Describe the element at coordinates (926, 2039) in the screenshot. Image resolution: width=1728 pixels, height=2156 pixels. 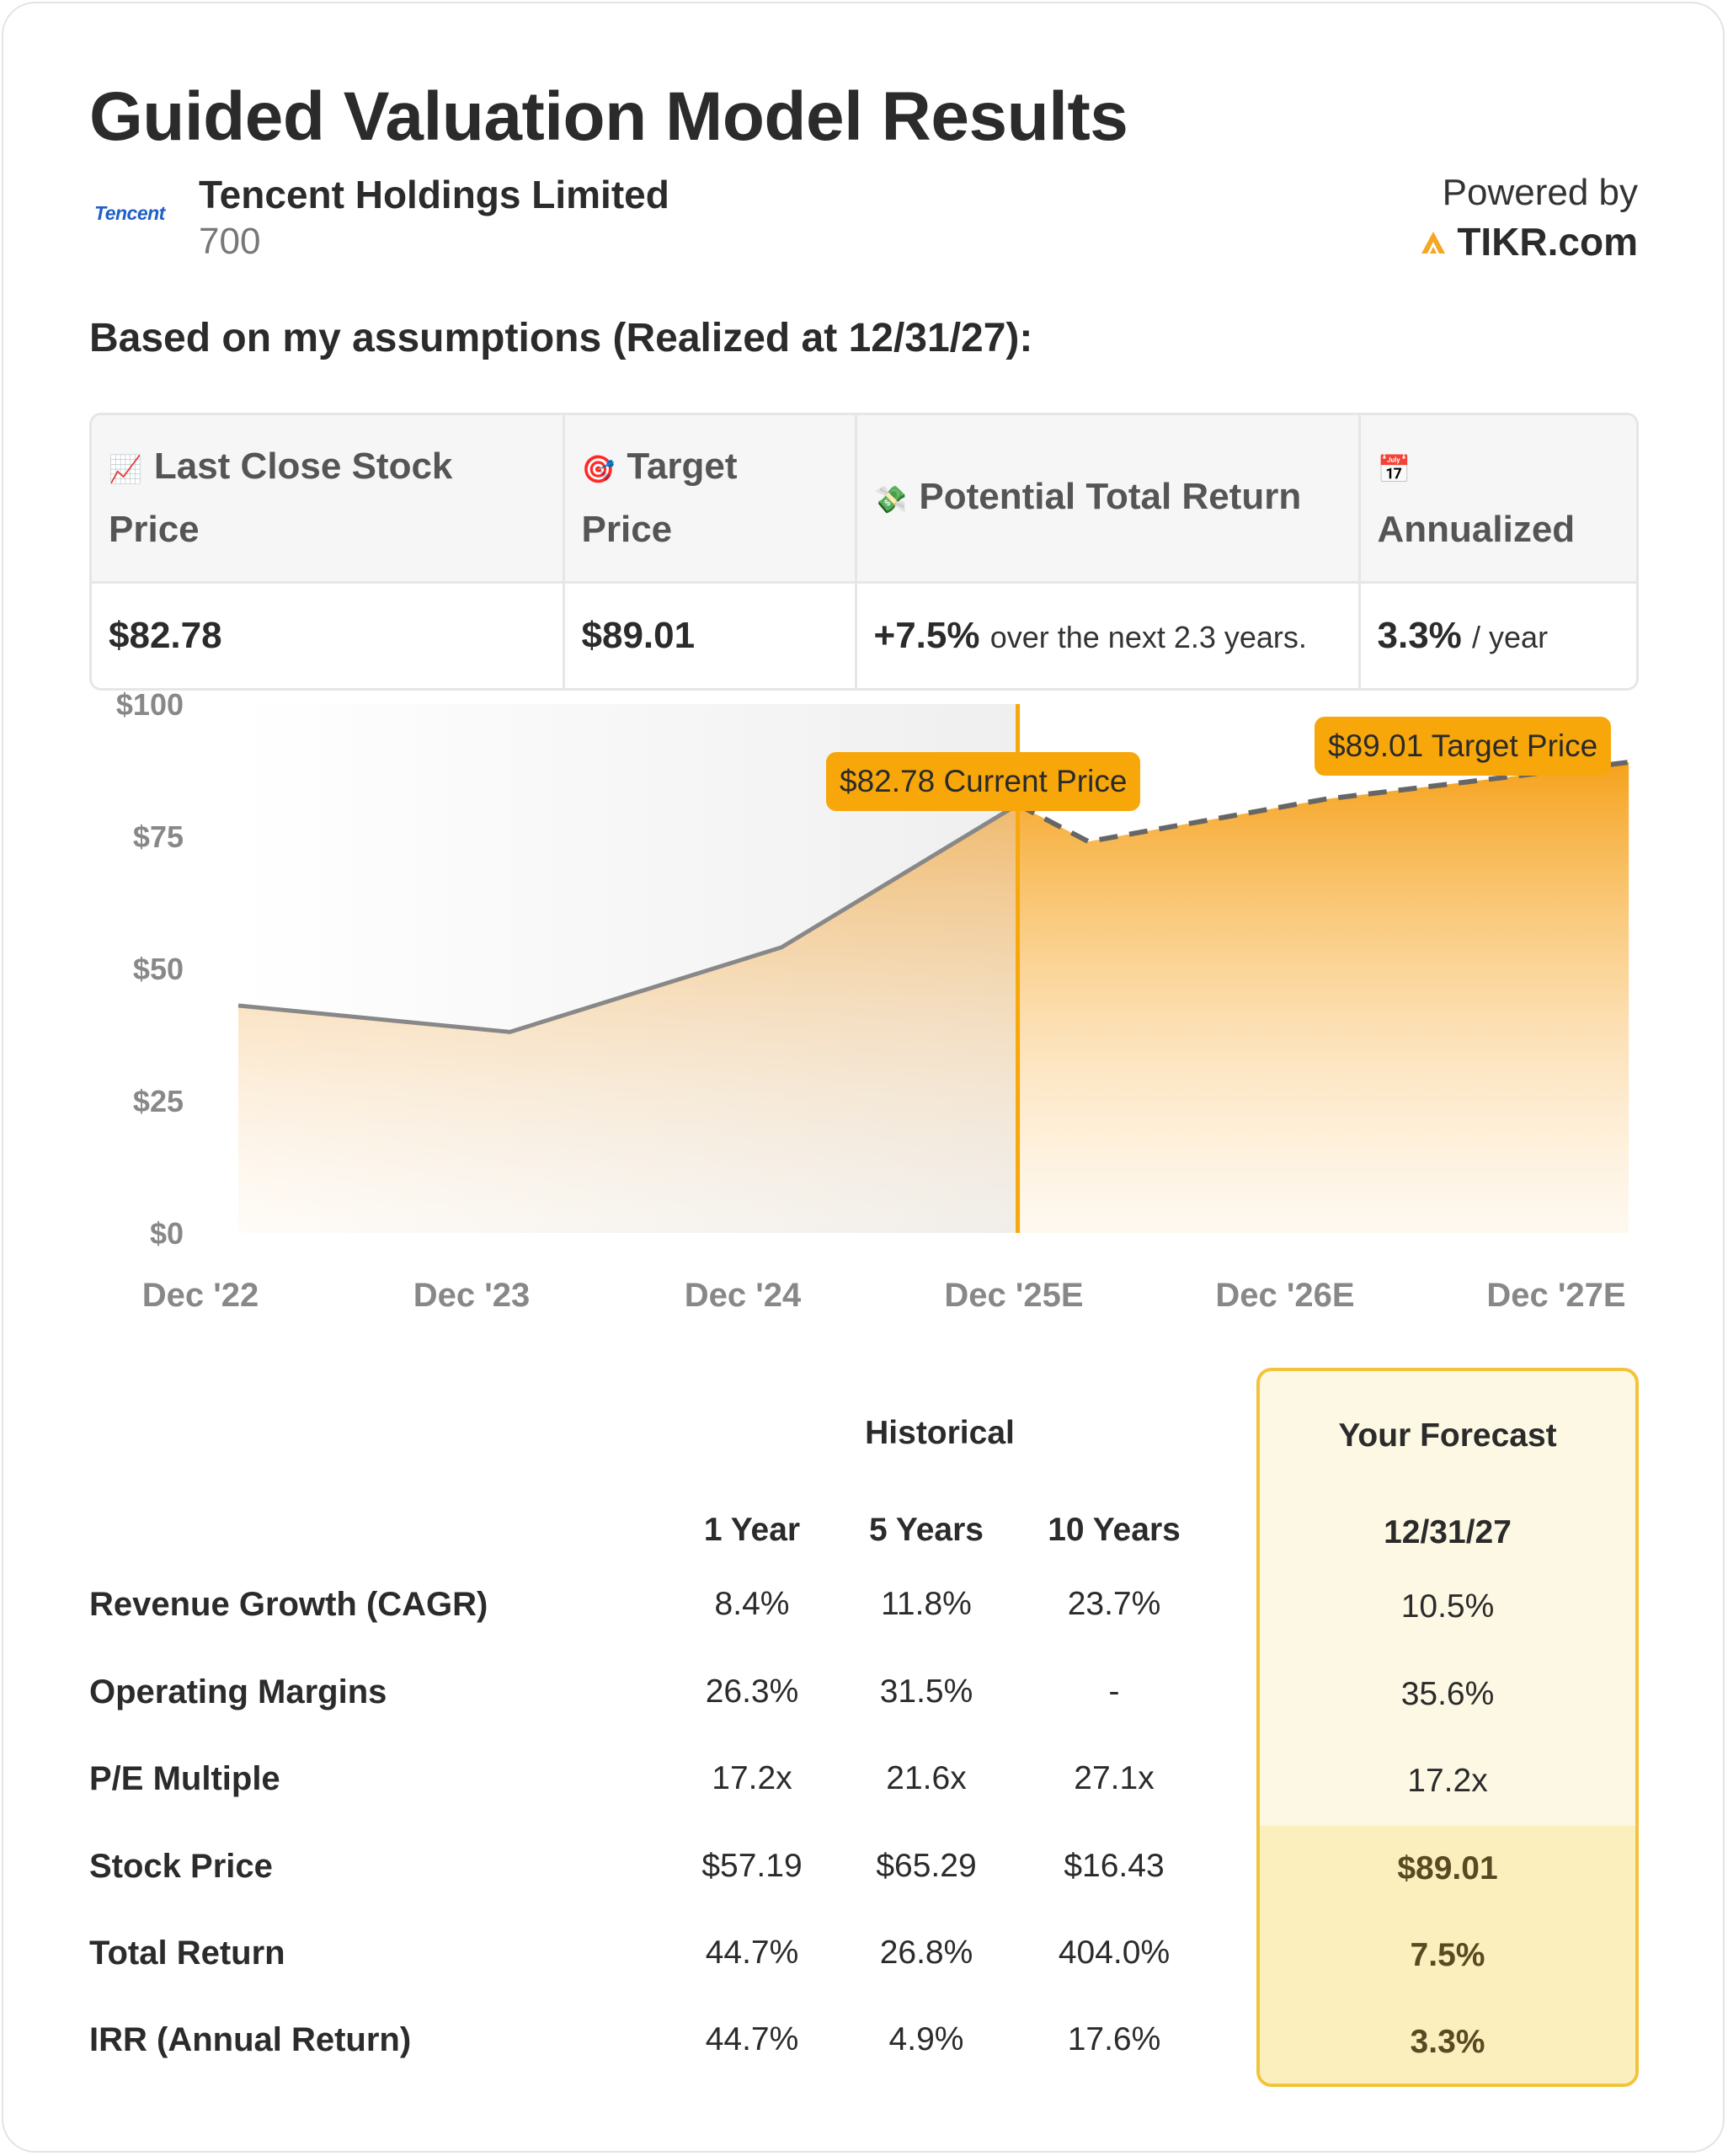
I see `metric-cell: 4.9%` at that location.